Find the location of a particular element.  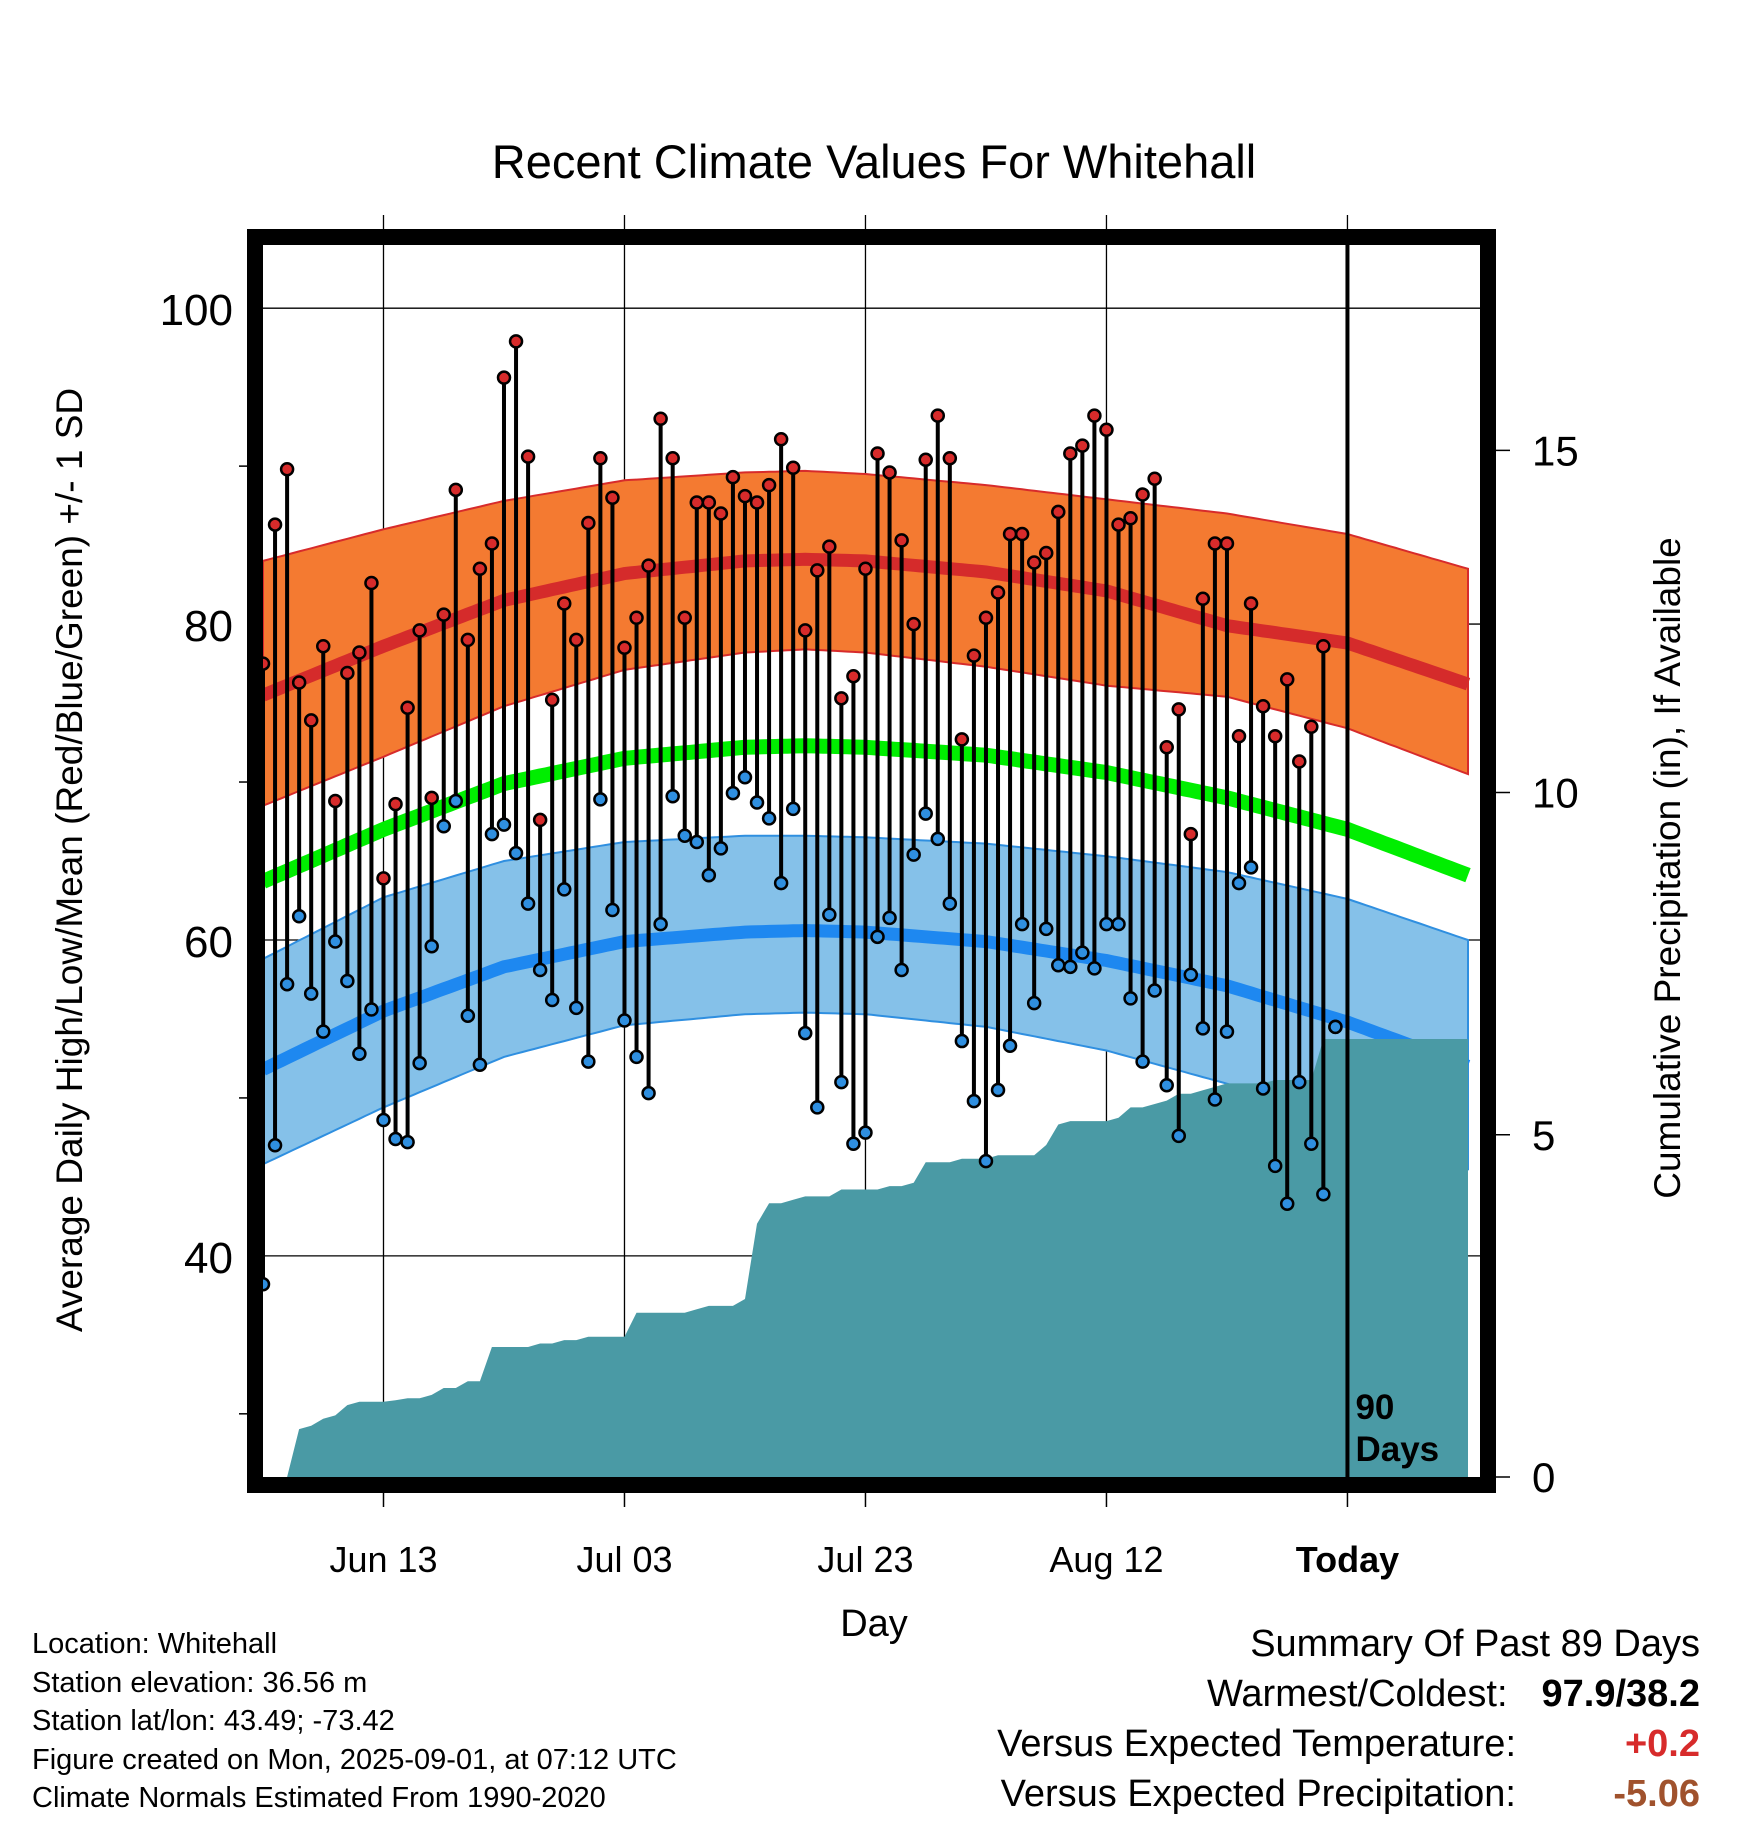

warmest-coldest-label: Warmest/Coldest: is located at coordinates (1357, 1694).